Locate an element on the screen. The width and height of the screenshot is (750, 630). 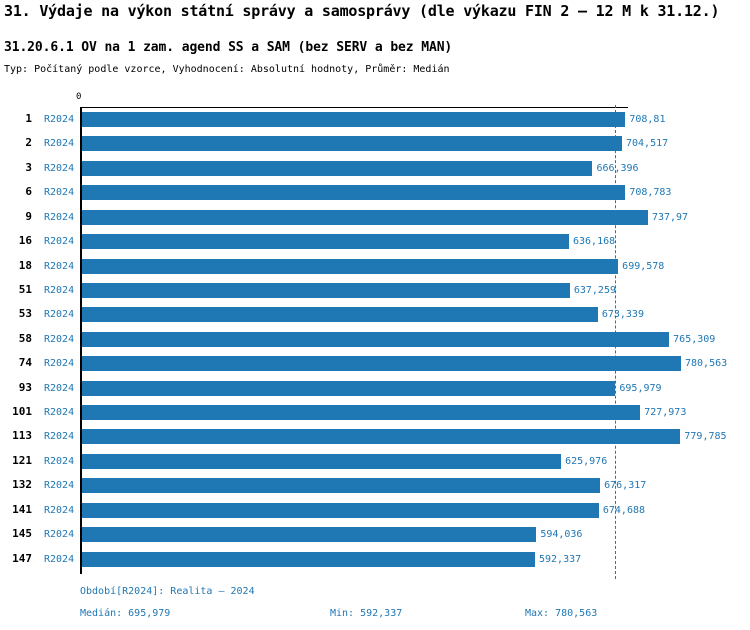
axis-zero-label: 0 is located at coordinates (79, 97).